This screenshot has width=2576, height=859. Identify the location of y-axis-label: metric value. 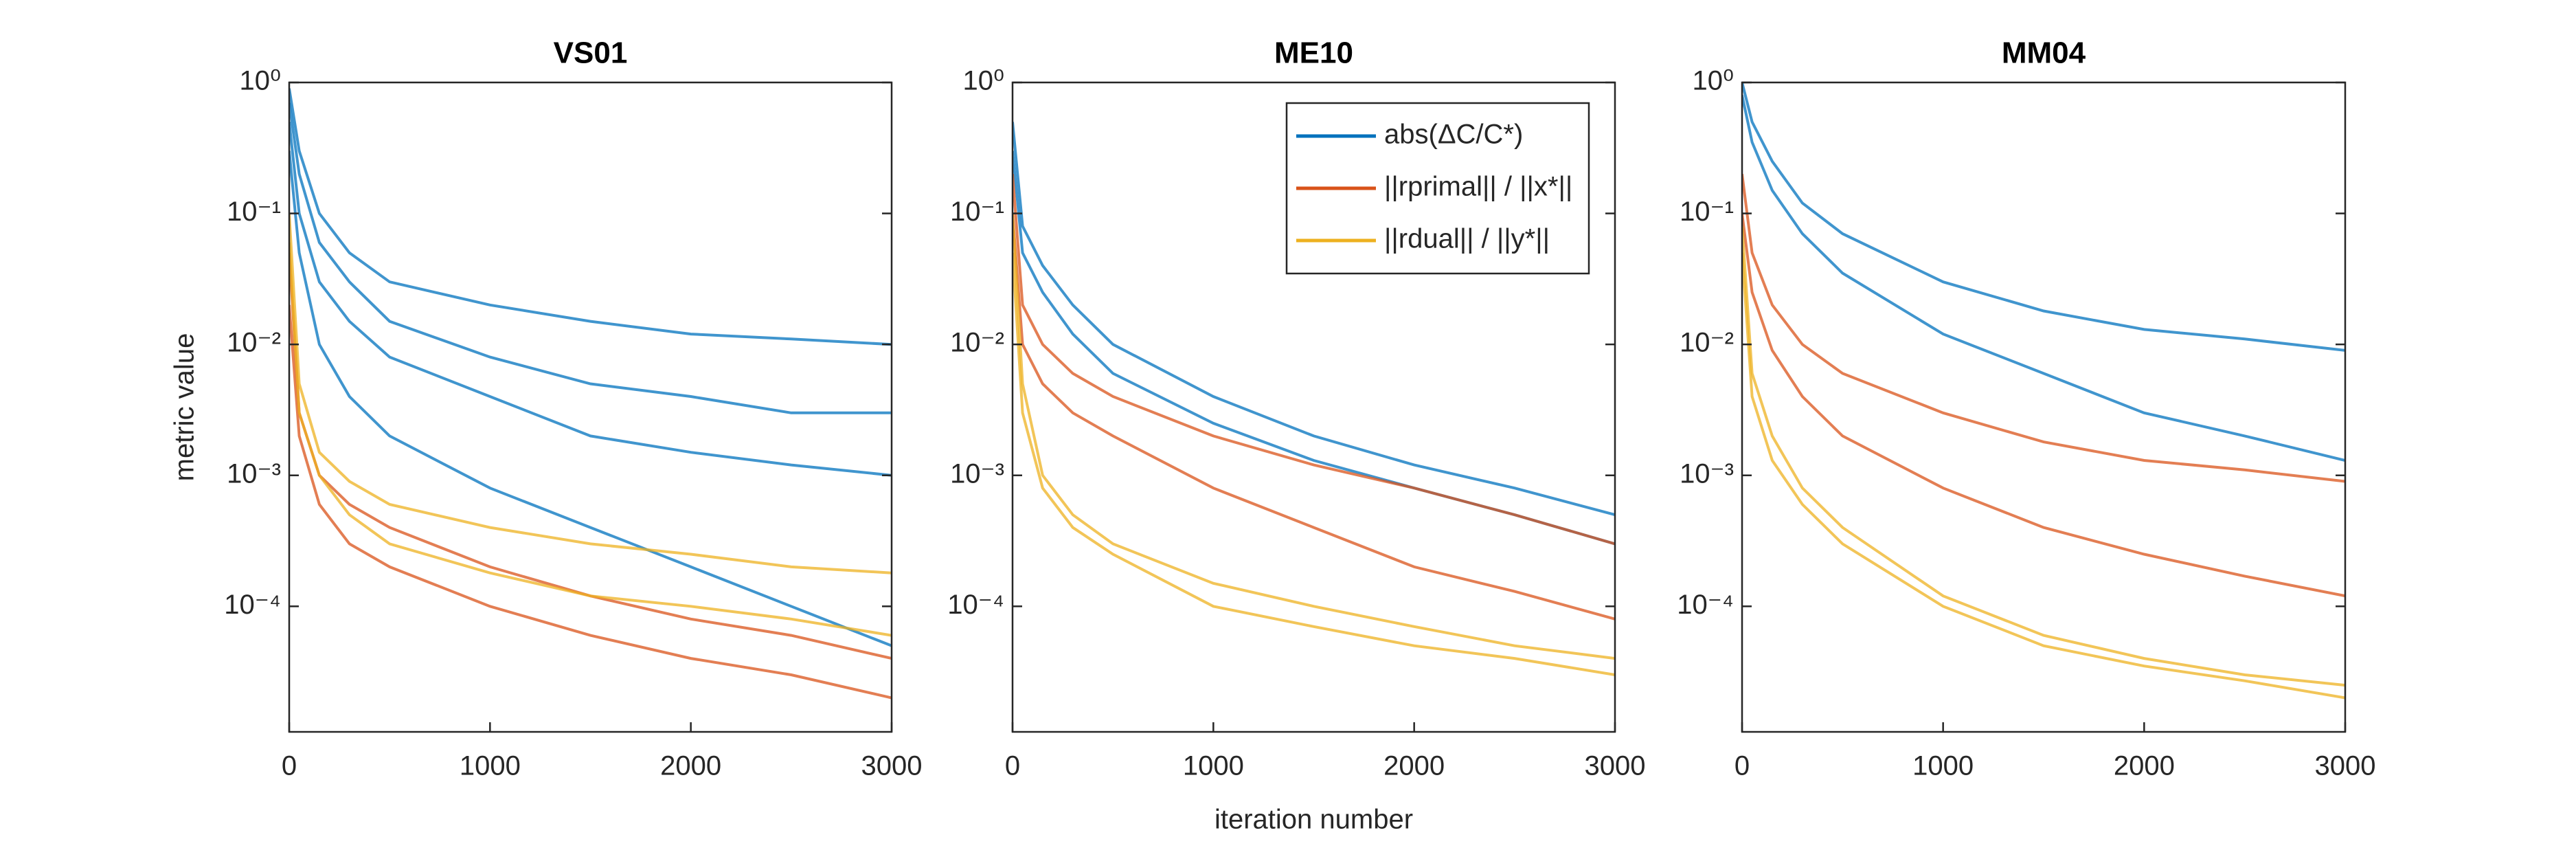
(185, 408).